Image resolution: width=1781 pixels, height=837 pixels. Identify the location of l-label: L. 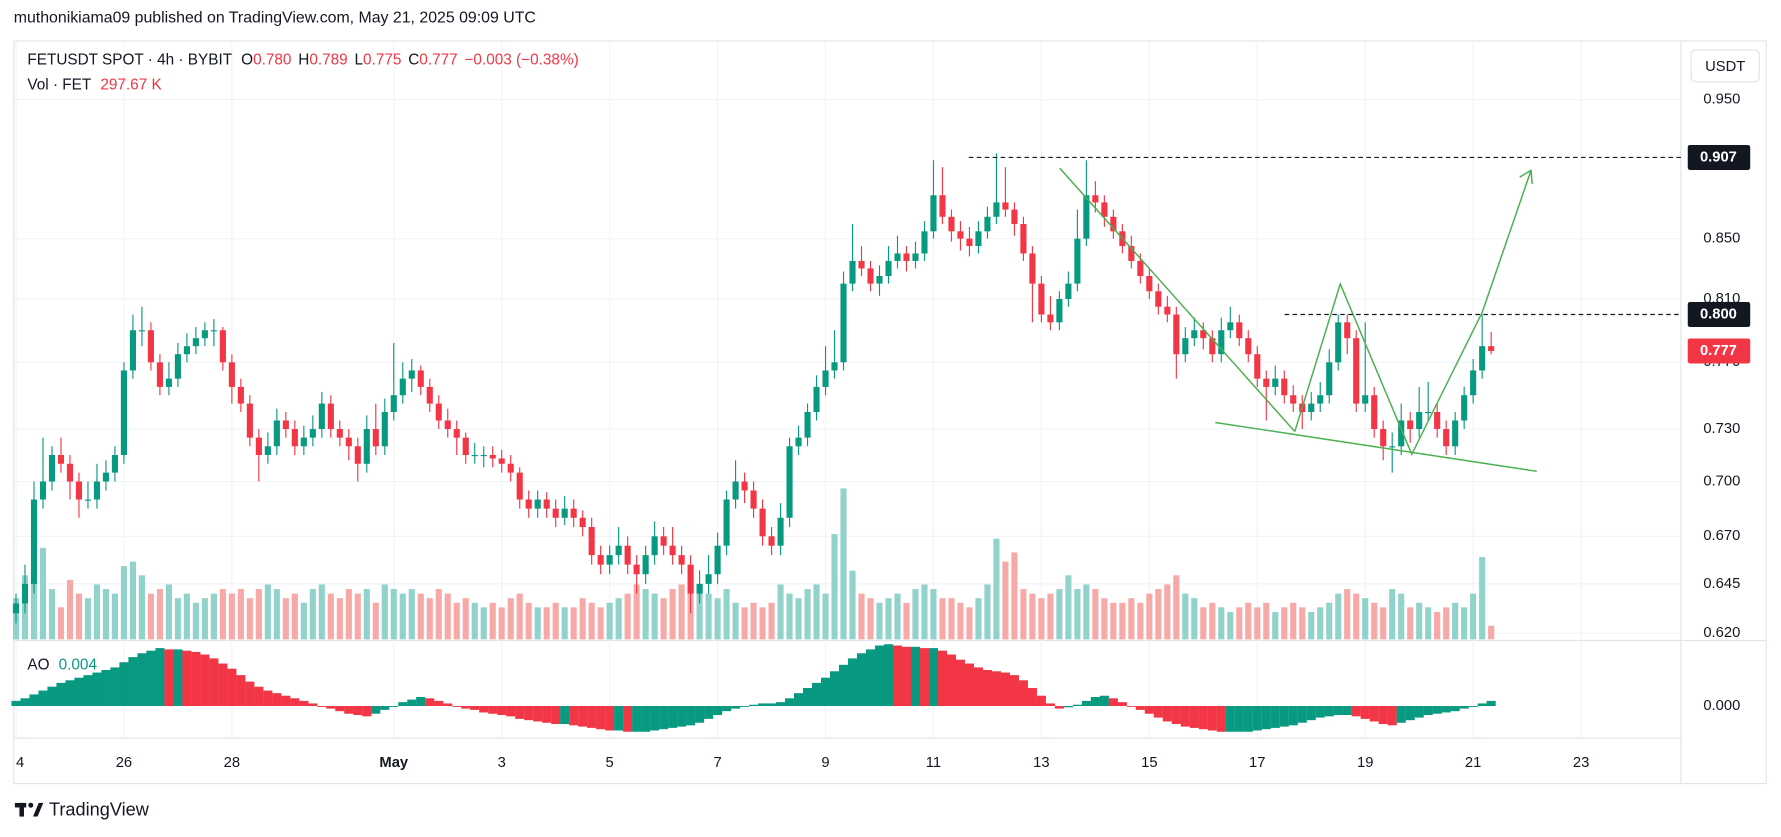
(359, 60).